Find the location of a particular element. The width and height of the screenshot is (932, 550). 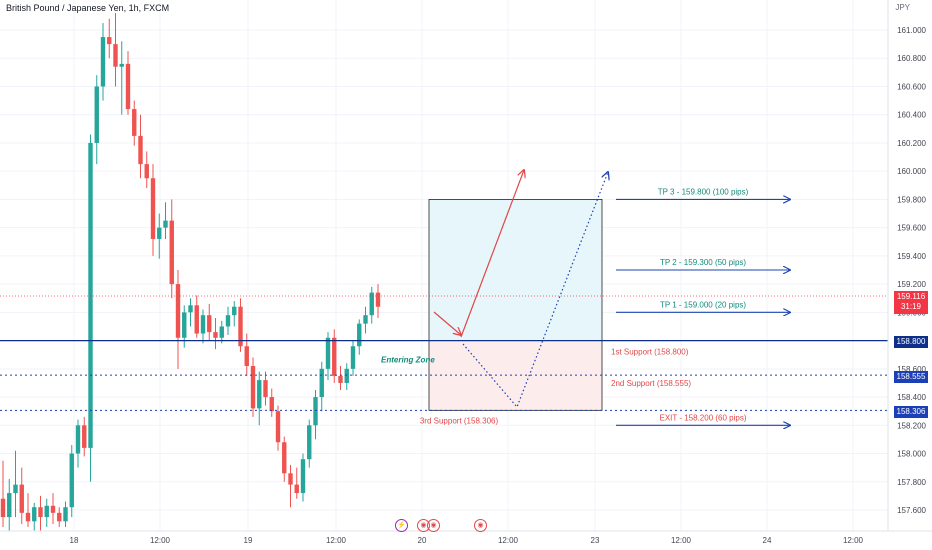

time-tick-label: 19 is located at coordinates (248, 540).